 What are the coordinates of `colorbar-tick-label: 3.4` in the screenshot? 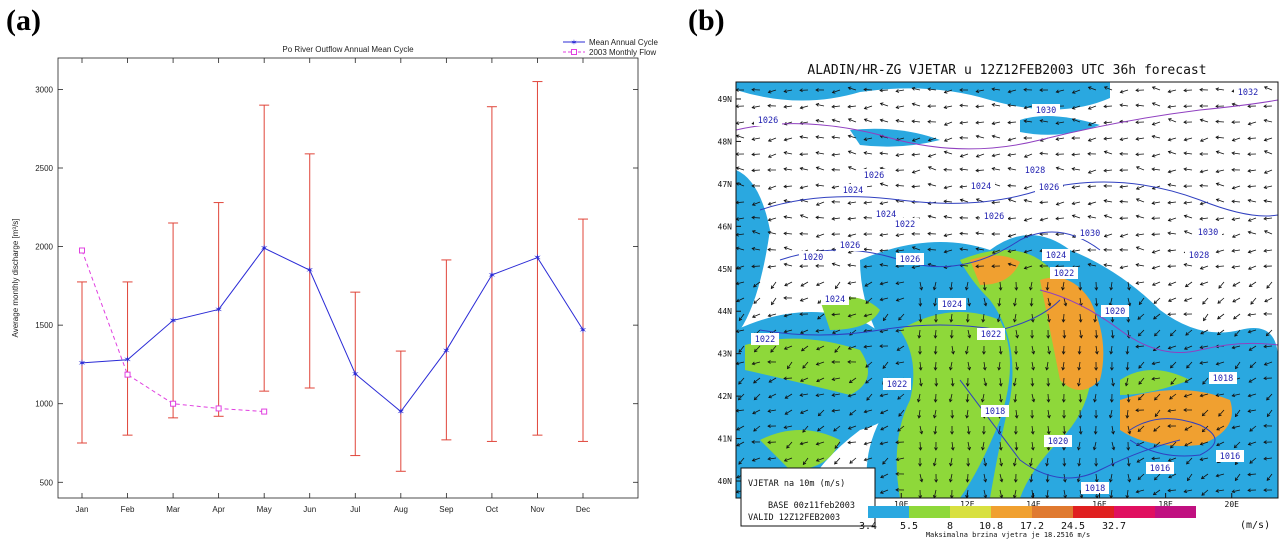 It's located at (868, 526).